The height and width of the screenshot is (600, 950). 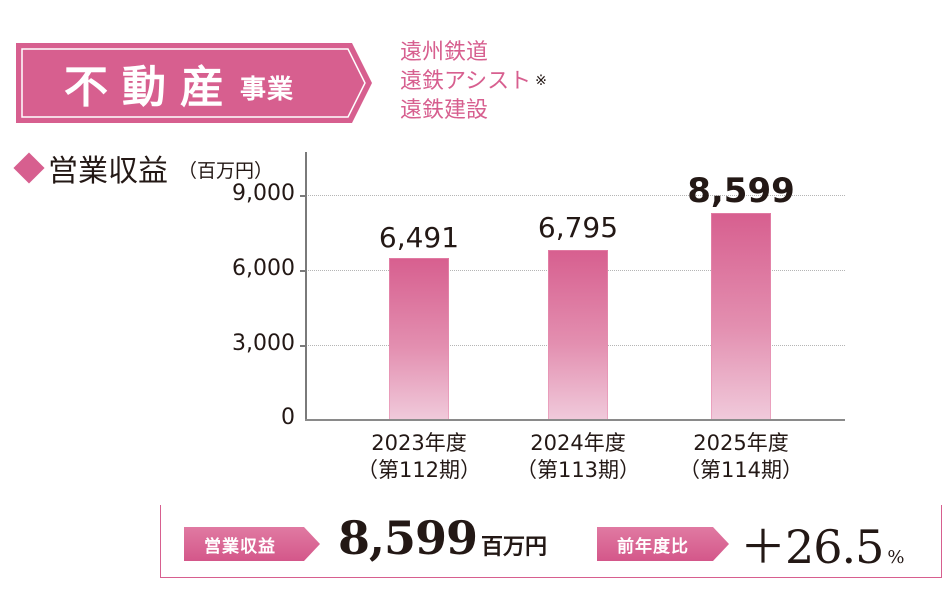 What do you see at coordinates (575, 195) in the screenshot?
I see `gridline` at bounding box center [575, 195].